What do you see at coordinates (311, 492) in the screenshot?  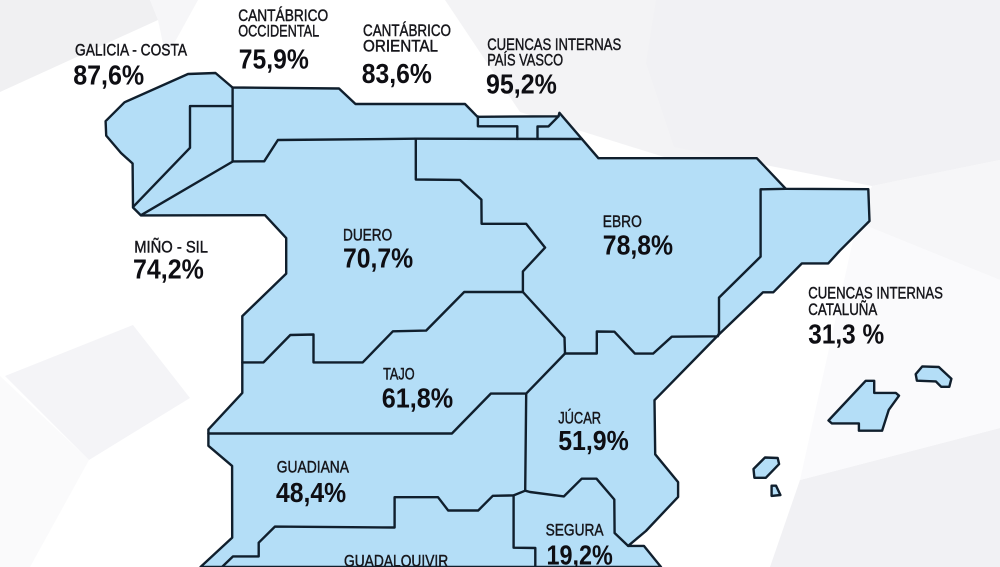 I see `svg-text: 48,4%` at bounding box center [311, 492].